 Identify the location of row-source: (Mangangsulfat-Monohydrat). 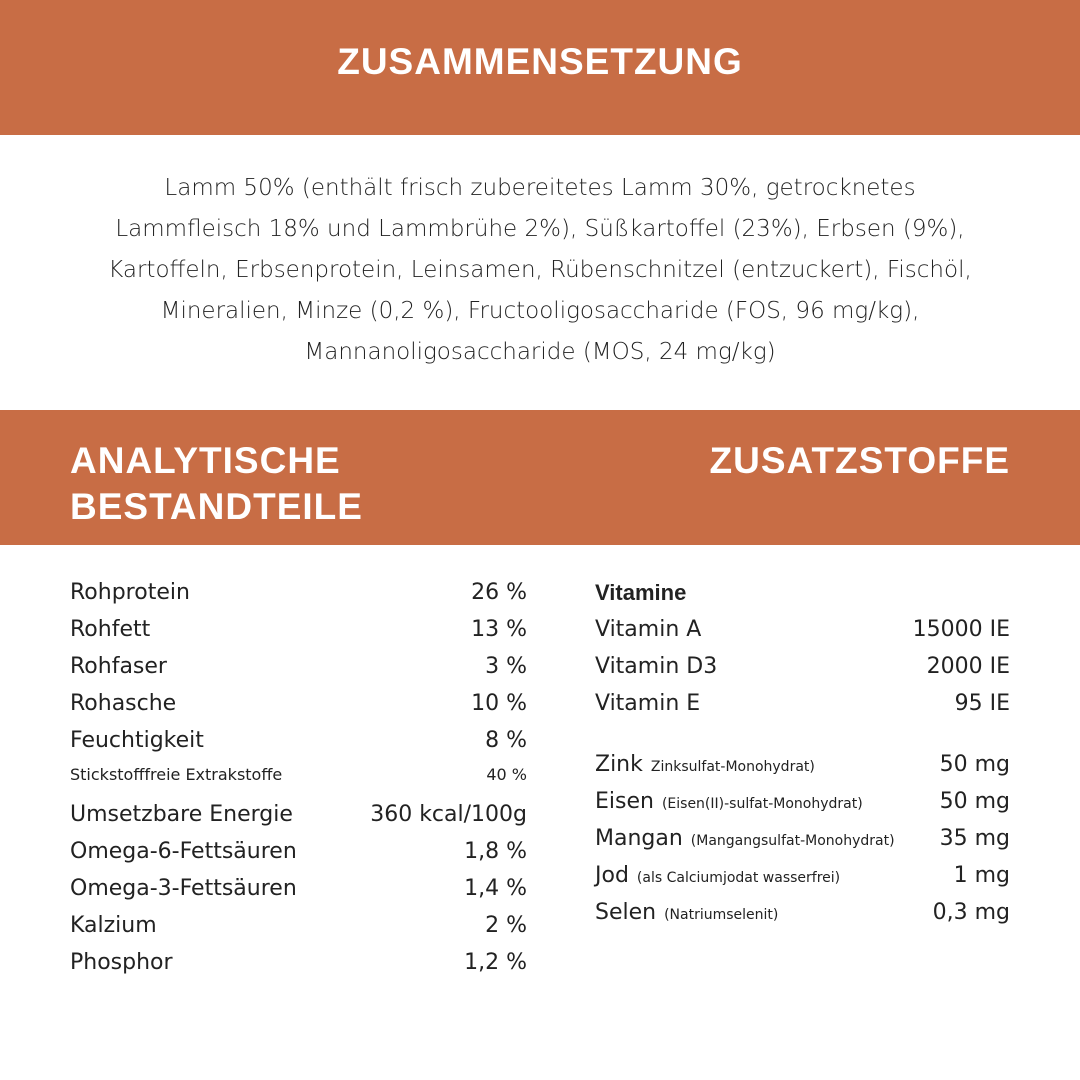
(792, 841).